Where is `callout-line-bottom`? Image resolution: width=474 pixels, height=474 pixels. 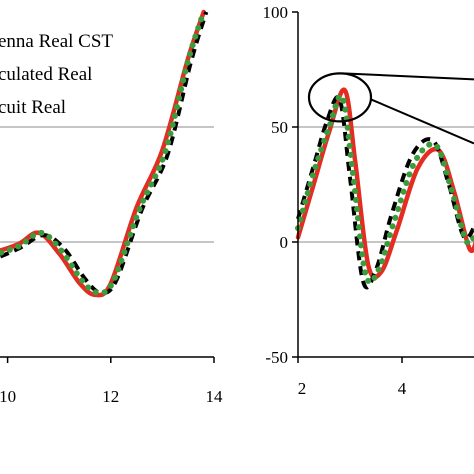 callout-line-bottom is located at coordinates (422, 121).